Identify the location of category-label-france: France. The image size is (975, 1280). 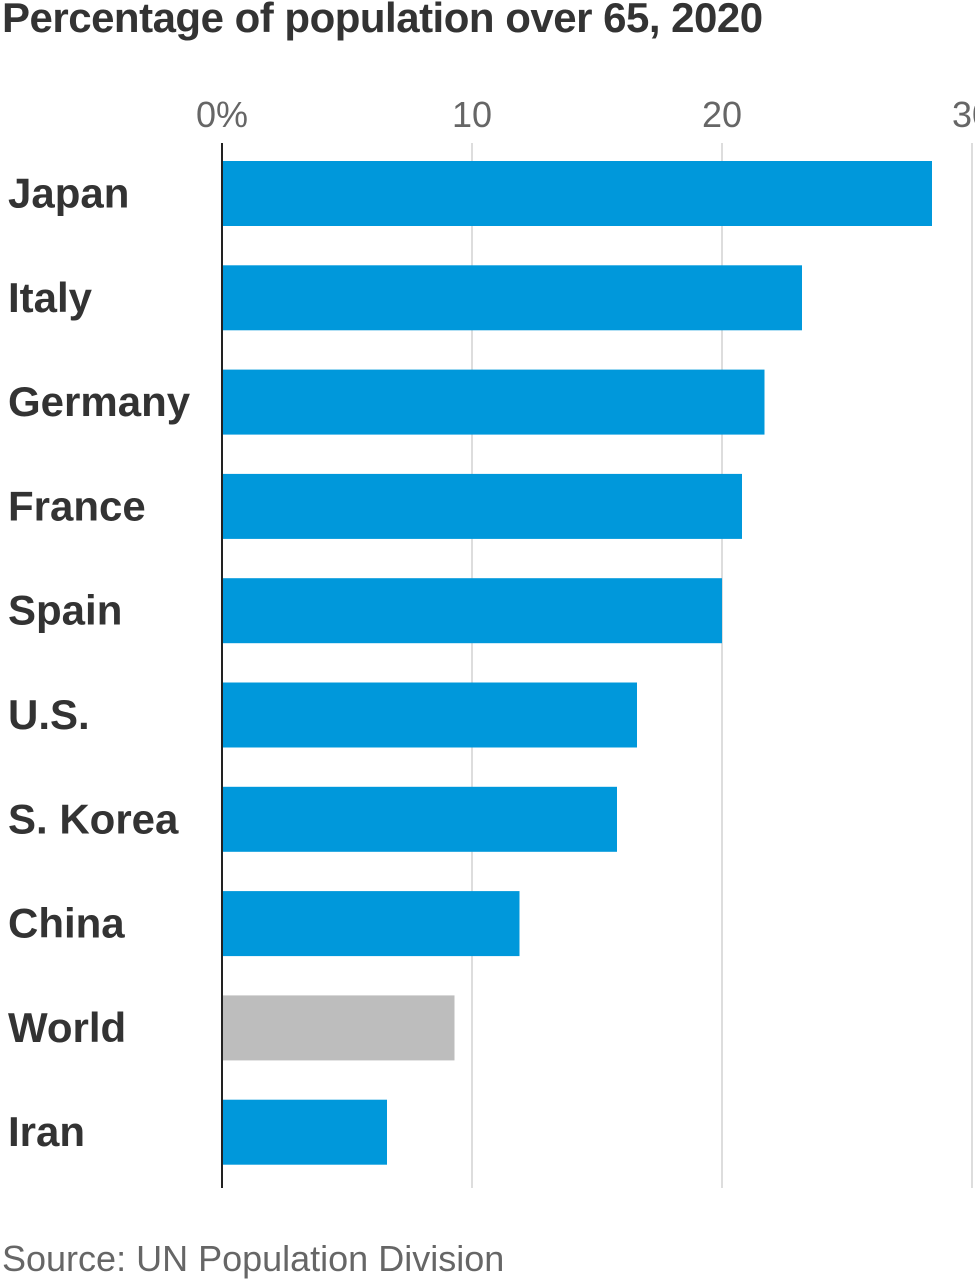
(77, 505).